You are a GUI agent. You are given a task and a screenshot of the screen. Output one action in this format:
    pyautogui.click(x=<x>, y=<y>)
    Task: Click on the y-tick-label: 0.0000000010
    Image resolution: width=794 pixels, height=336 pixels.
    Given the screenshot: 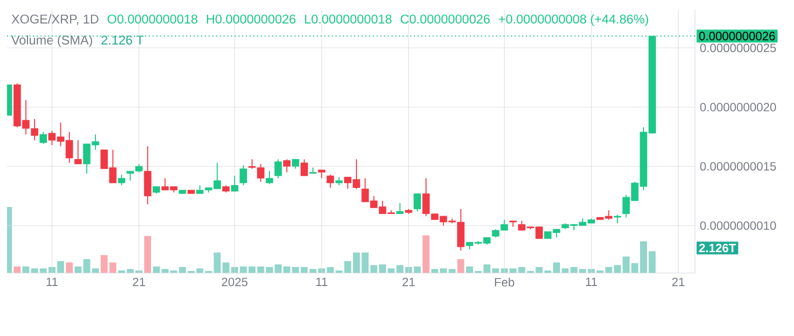 What is the action you would take?
    pyautogui.click(x=738, y=225)
    